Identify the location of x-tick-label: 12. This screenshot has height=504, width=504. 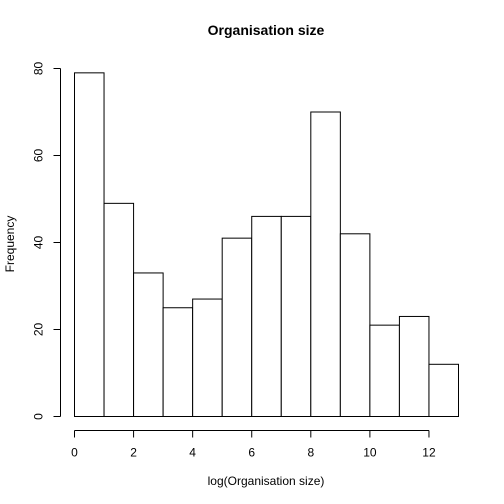
(429, 453).